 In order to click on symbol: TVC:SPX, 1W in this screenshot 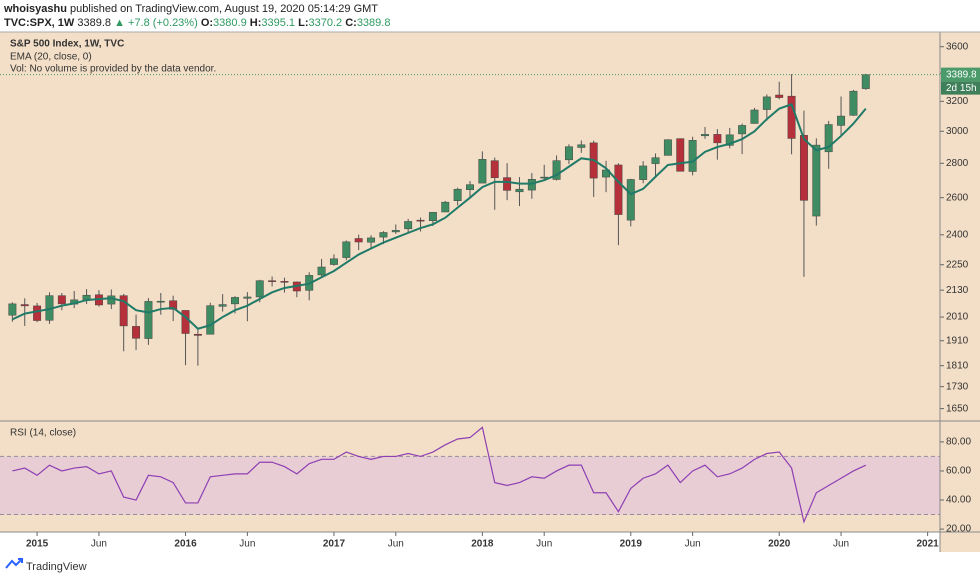, I will do `click(39, 23)`.